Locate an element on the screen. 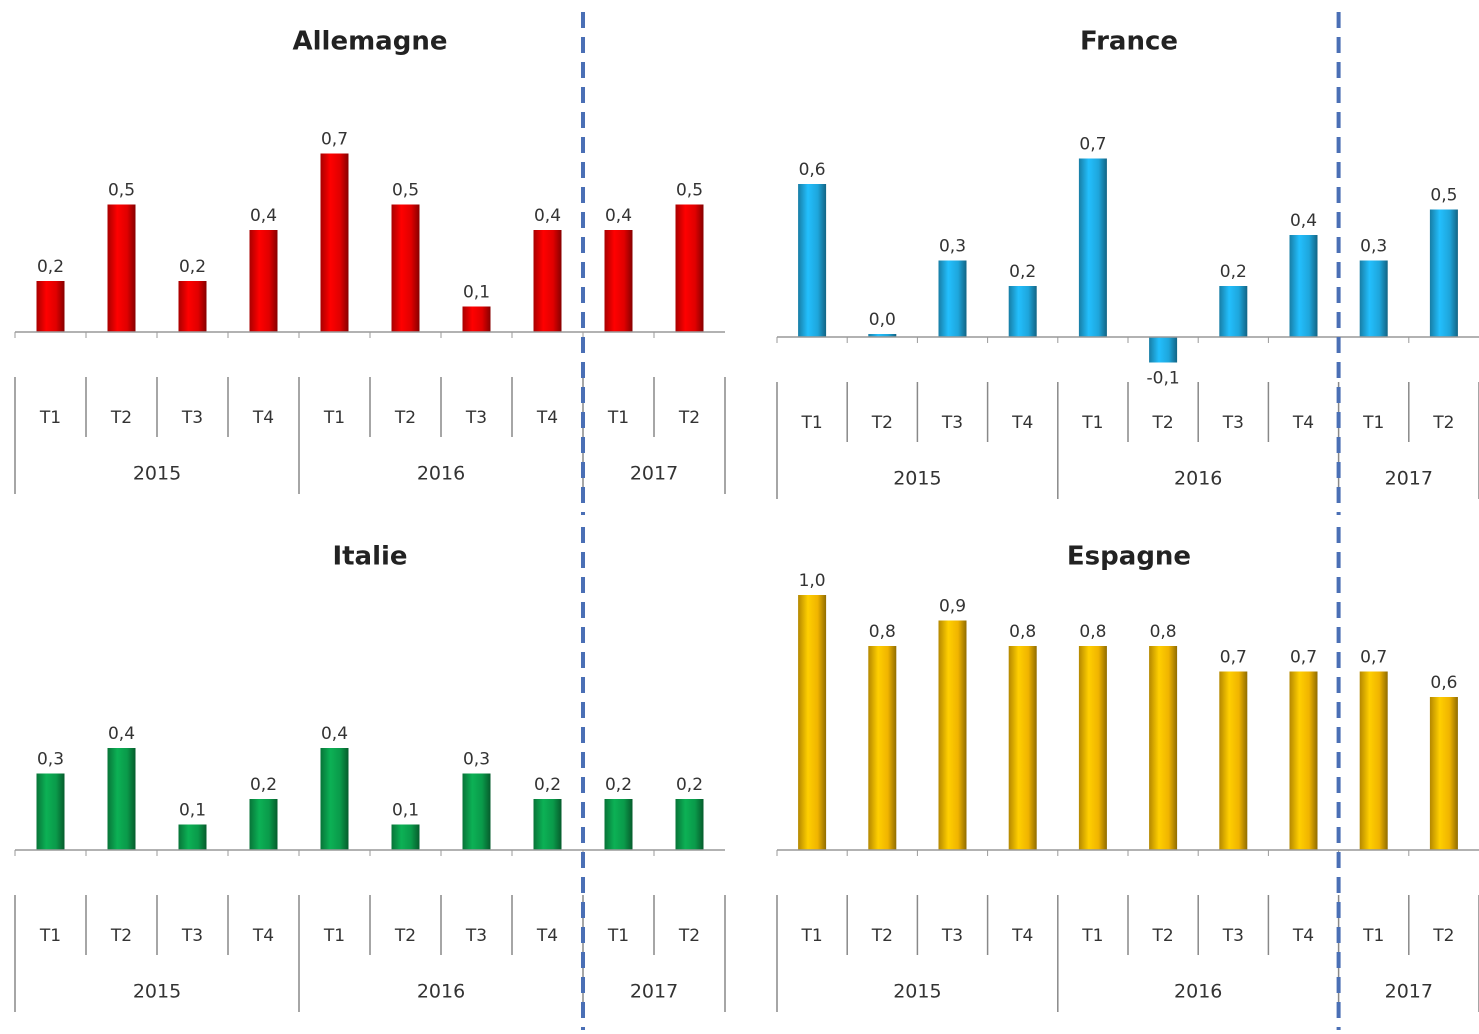  chart-title: Espagne is located at coordinates (1129, 557).